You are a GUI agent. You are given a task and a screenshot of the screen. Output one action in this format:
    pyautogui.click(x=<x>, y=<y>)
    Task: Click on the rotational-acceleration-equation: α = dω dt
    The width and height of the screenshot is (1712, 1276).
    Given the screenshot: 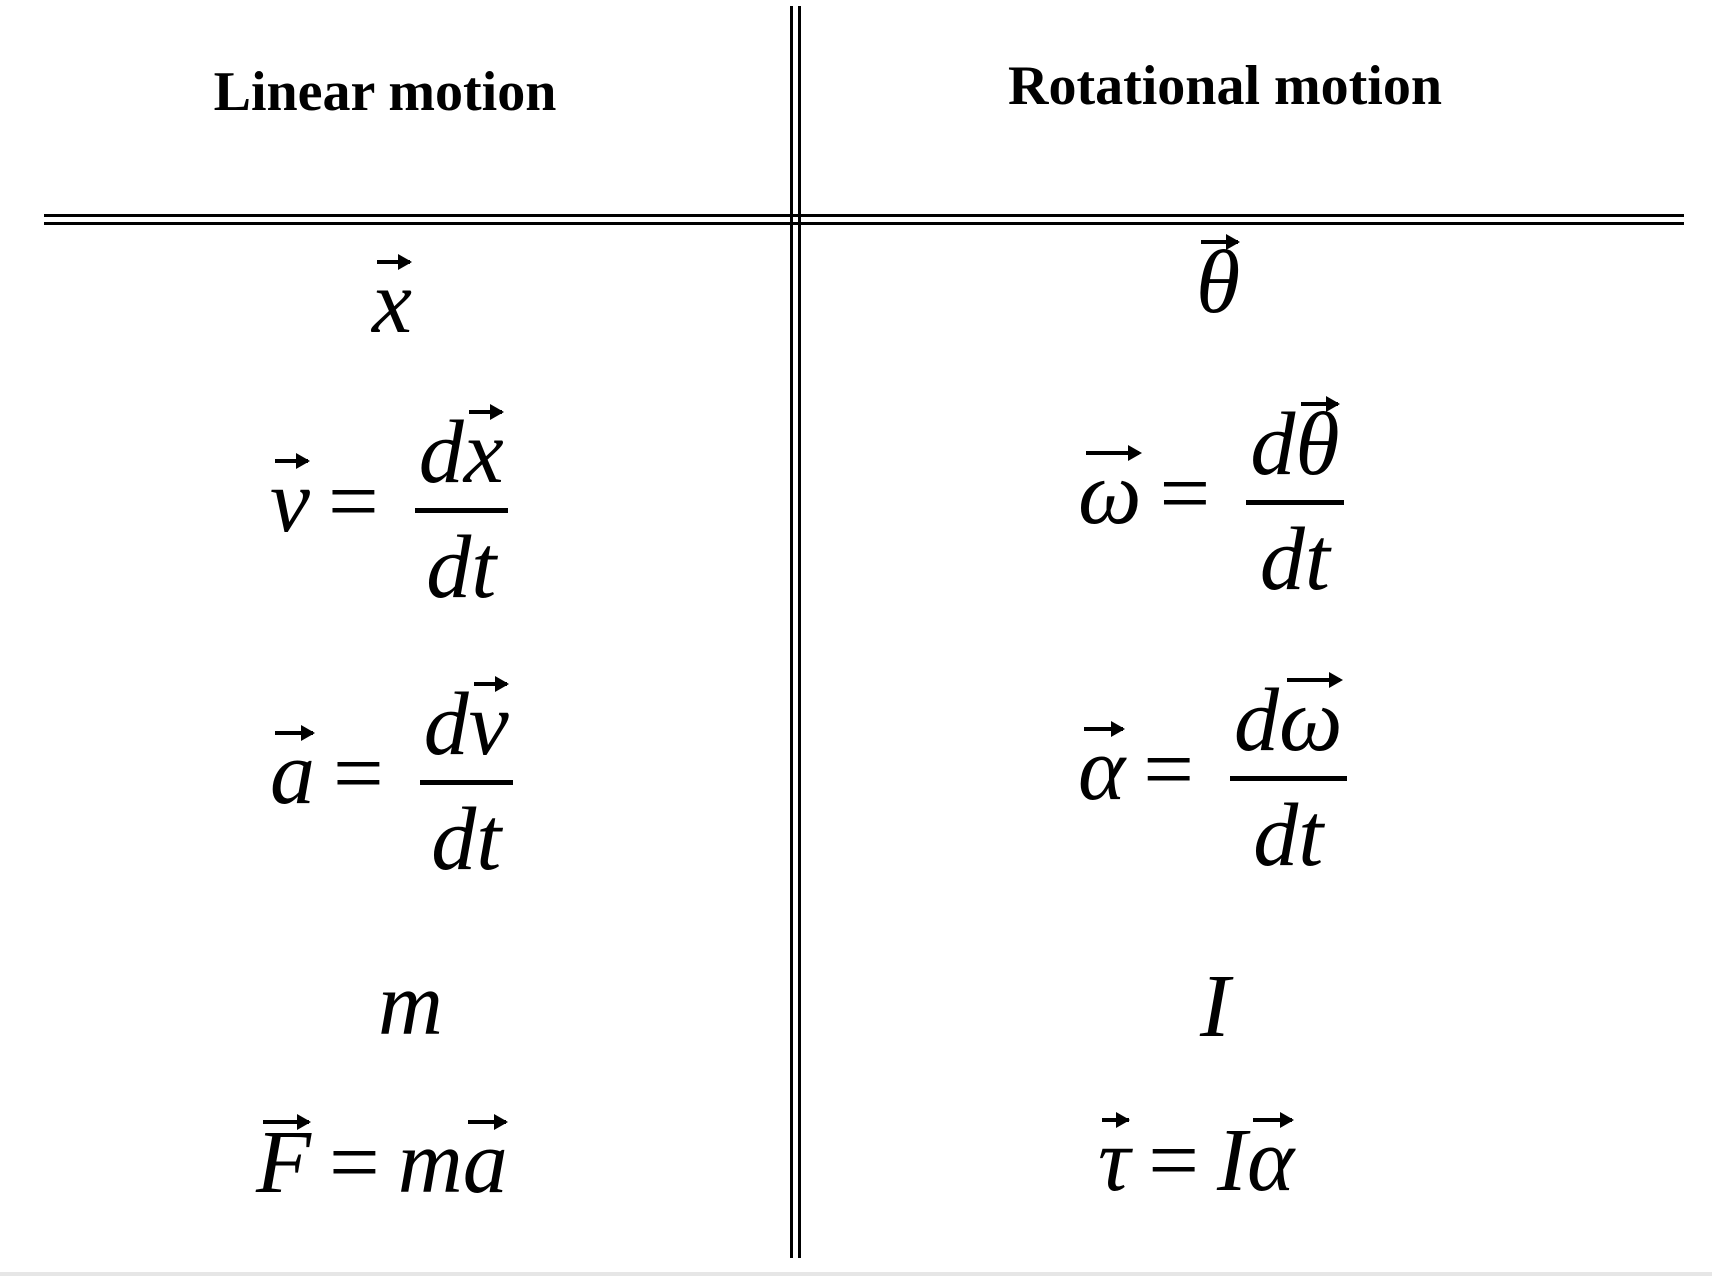 What is the action you would take?
    pyautogui.click(x=1212, y=778)
    